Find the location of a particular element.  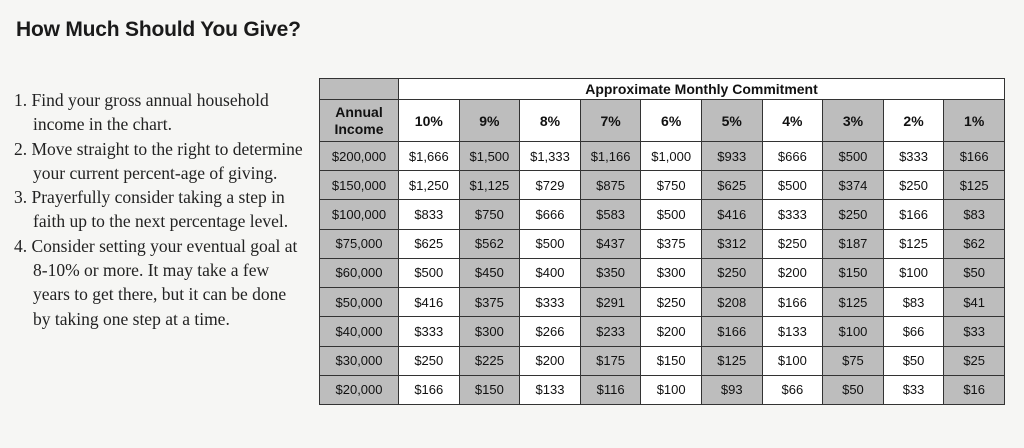

commitment-cell: $437 is located at coordinates (610, 243).